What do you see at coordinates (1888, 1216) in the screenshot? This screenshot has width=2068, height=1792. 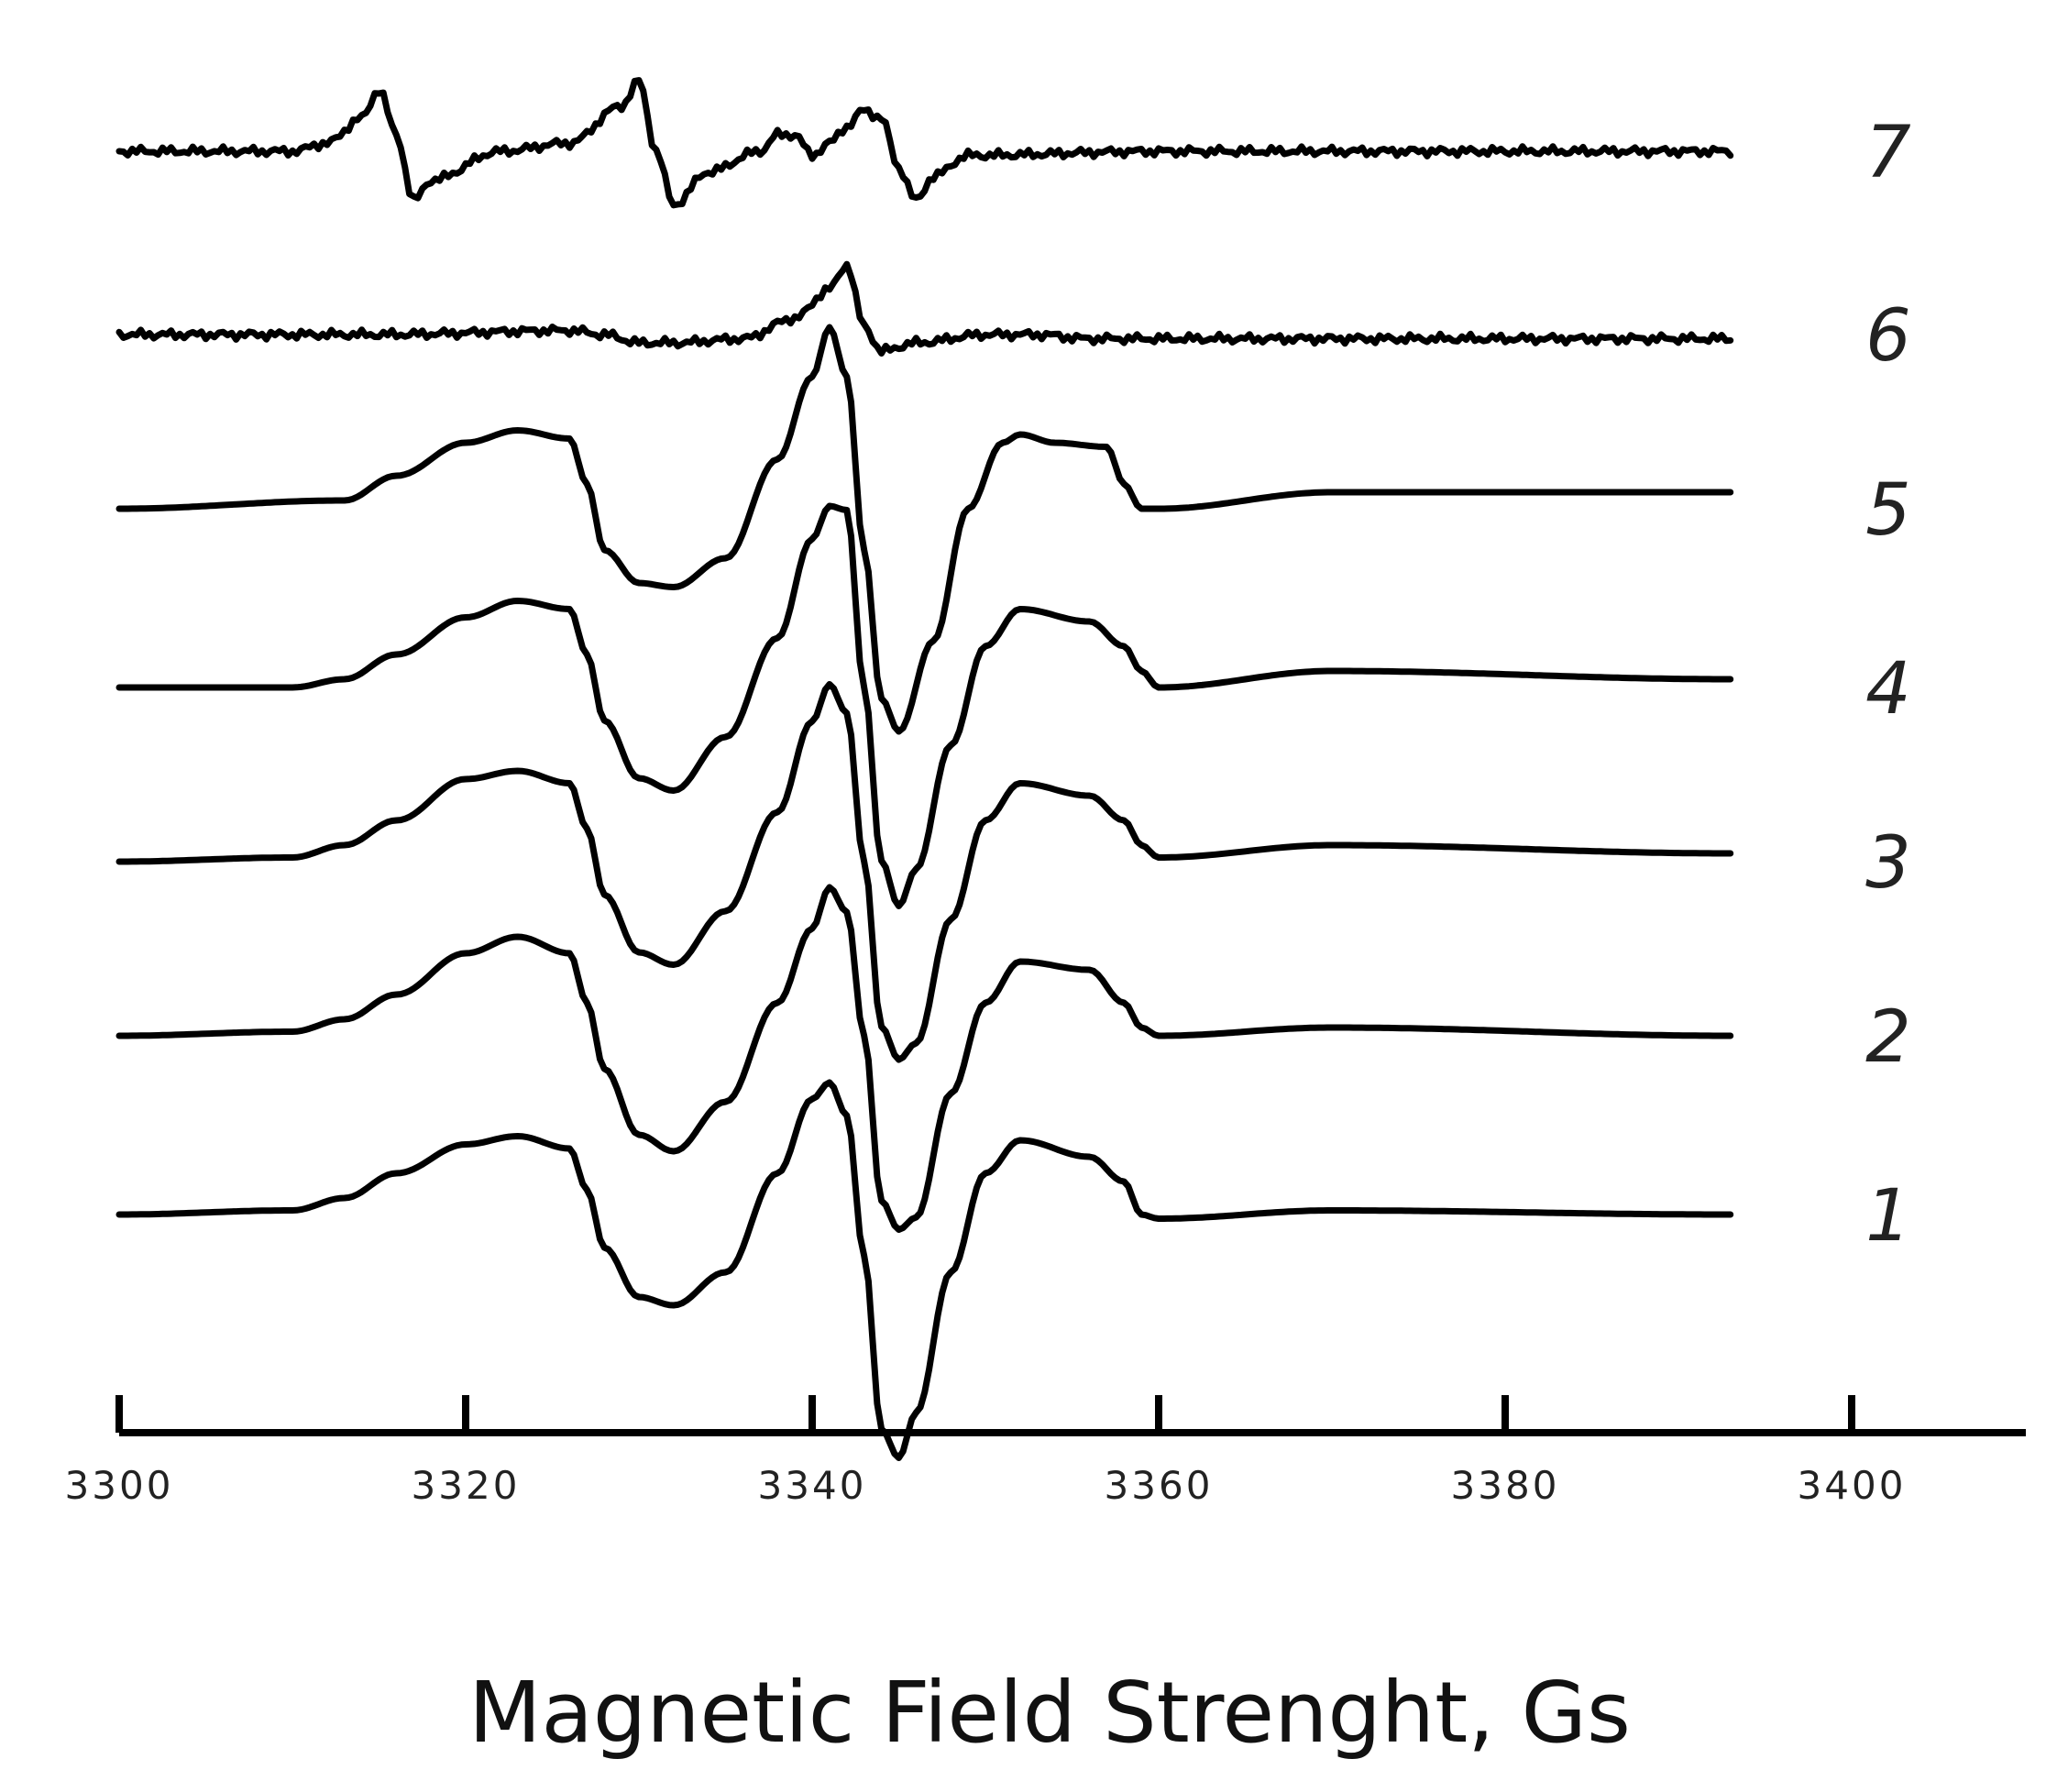 I see `series-label-1: 1` at bounding box center [1888, 1216].